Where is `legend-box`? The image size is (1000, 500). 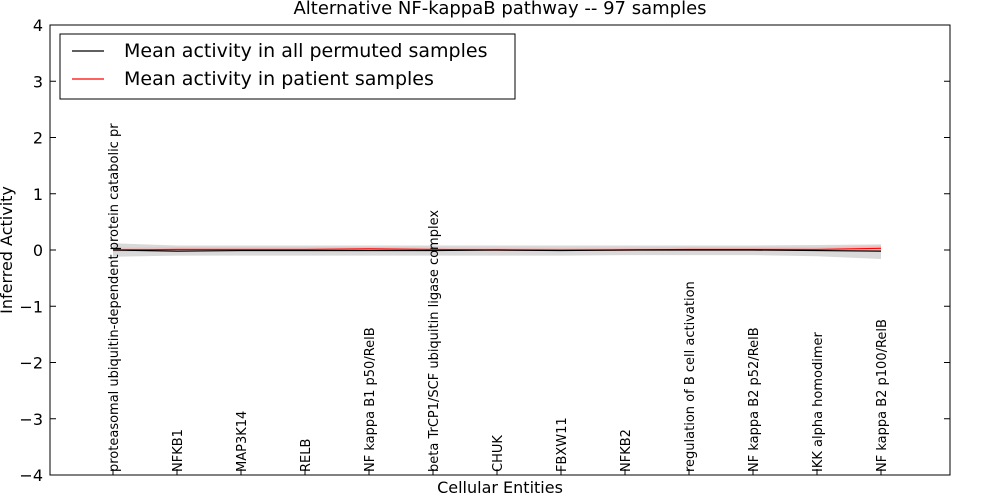 legend-box is located at coordinates (287, 66).